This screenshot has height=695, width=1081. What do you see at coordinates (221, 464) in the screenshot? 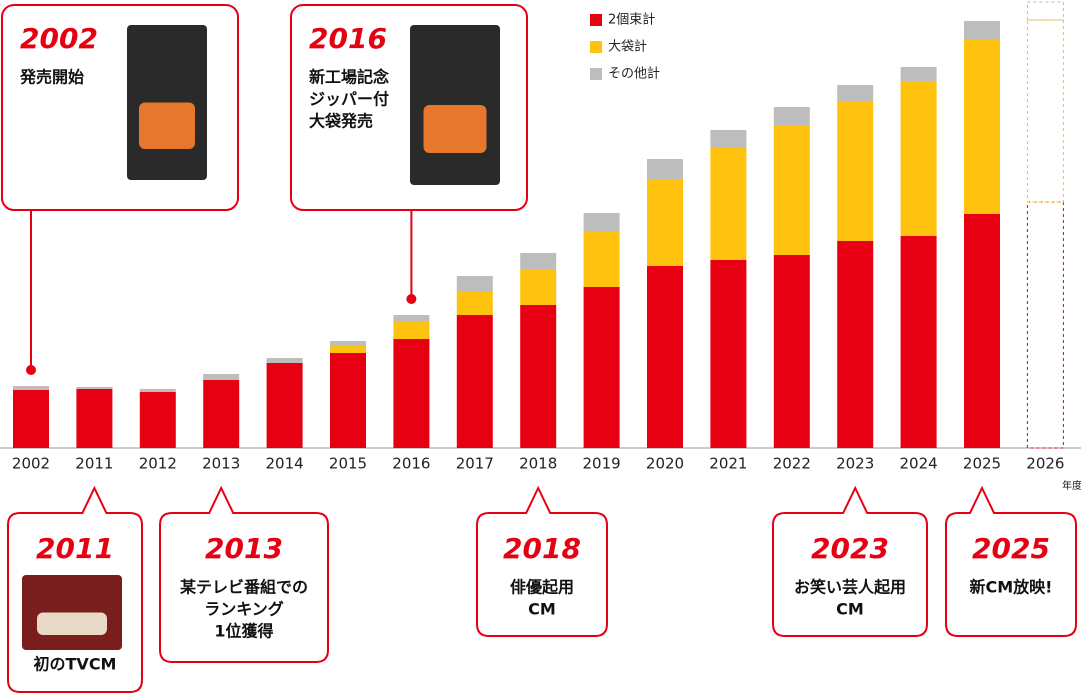
I see `x-tick-label: 2013` at bounding box center [221, 464].